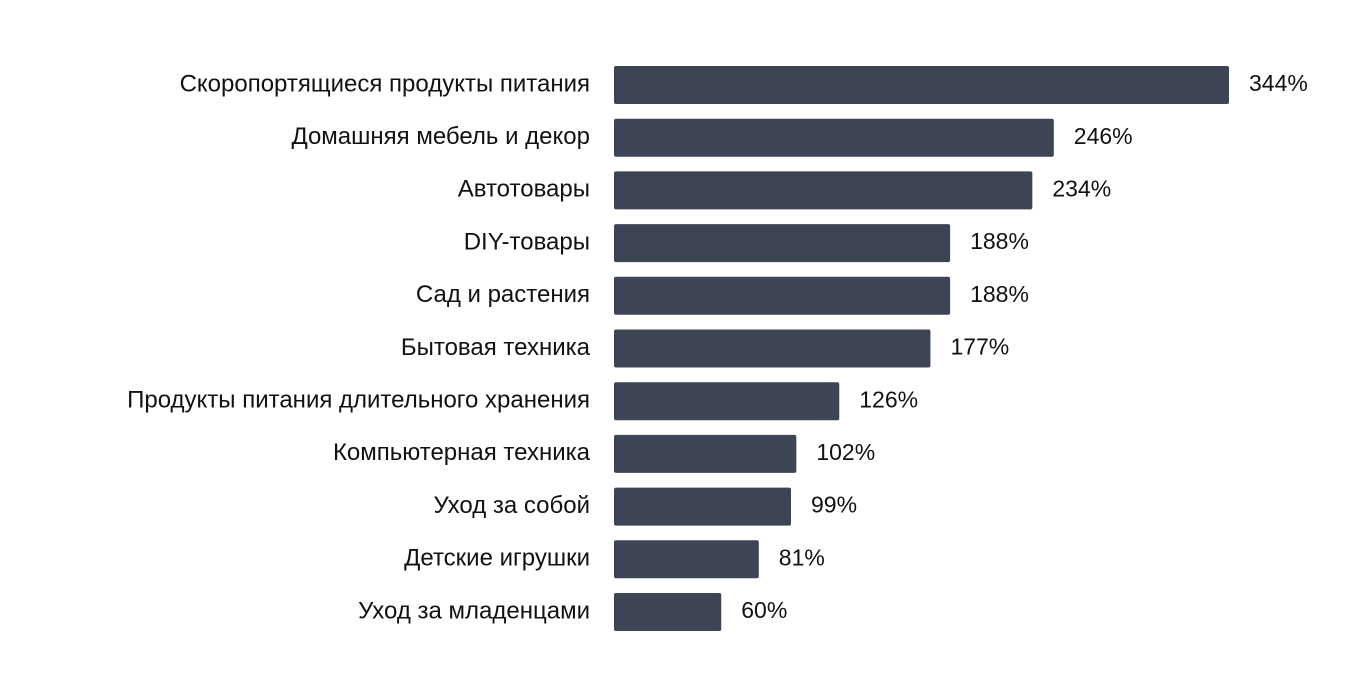 The width and height of the screenshot is (1360, 698). I want to click on category-label: Компьютерная техника, so click(462, 452).